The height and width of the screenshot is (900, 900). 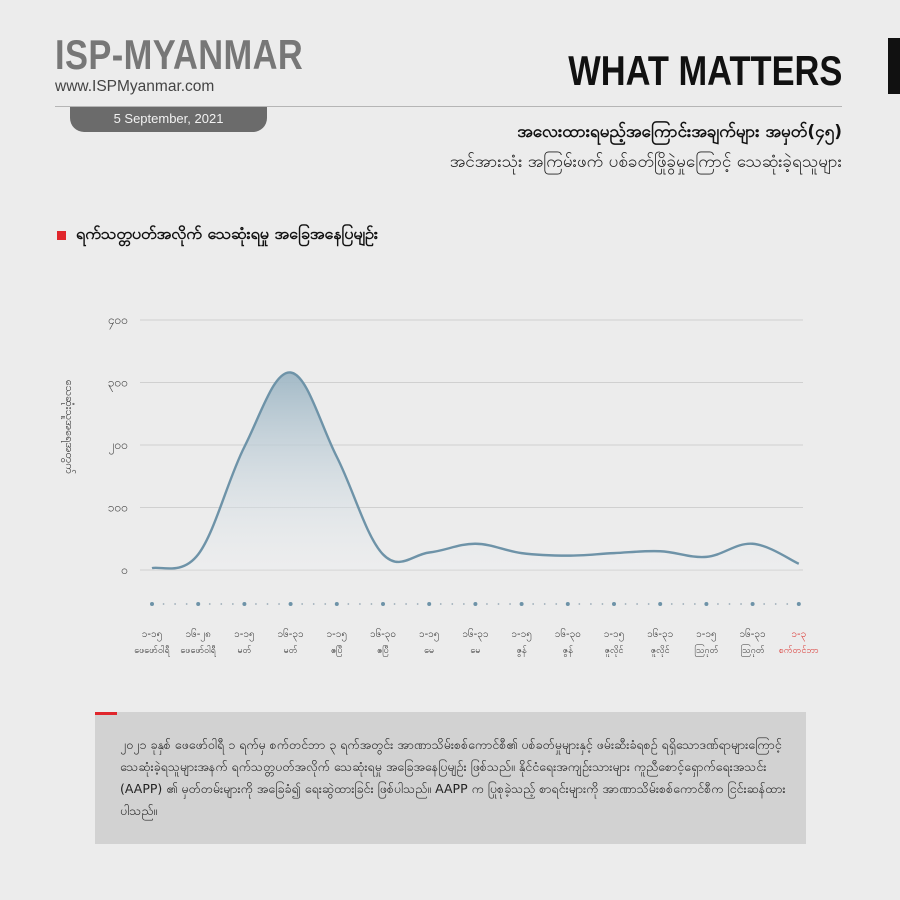 What do you see at coordinates (118, 508) in the screenshot?
I see `y-tick-label: ၁၀၀` at bounding box center [118, 508].